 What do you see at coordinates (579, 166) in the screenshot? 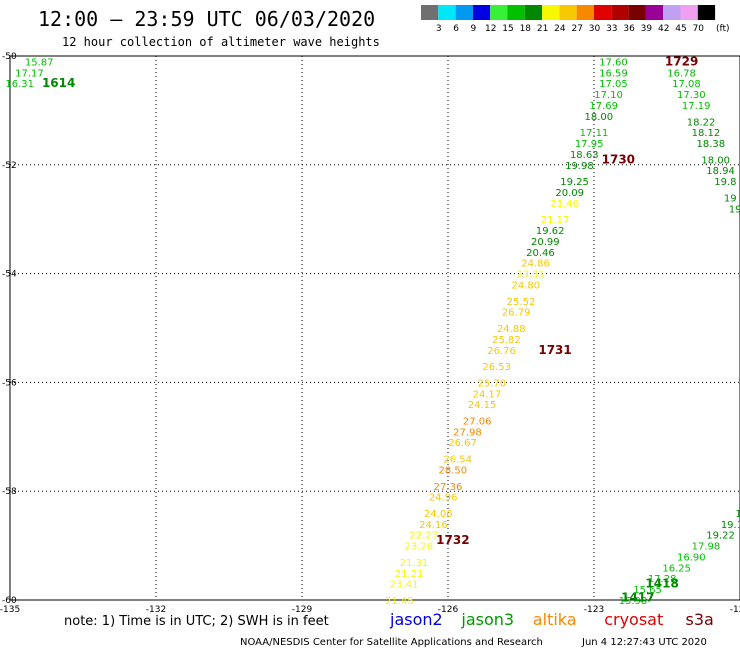
I see `wave-height-label: 19.98` at bounding box center [579, 166].